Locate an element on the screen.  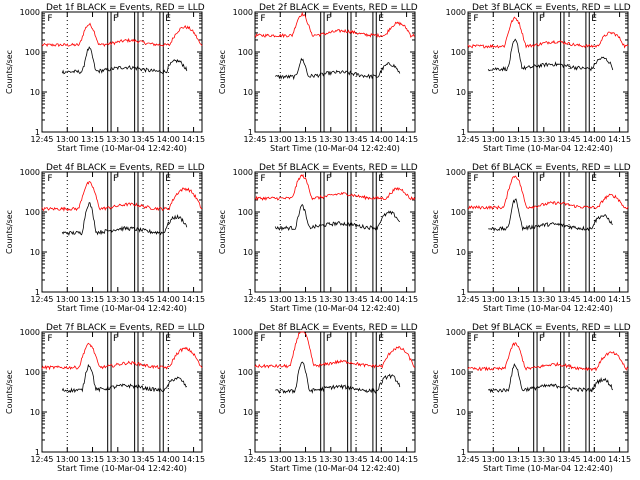
panel-title: Det 7f BLACK = Events, RED = LLD is located at coordinates (125, 328).